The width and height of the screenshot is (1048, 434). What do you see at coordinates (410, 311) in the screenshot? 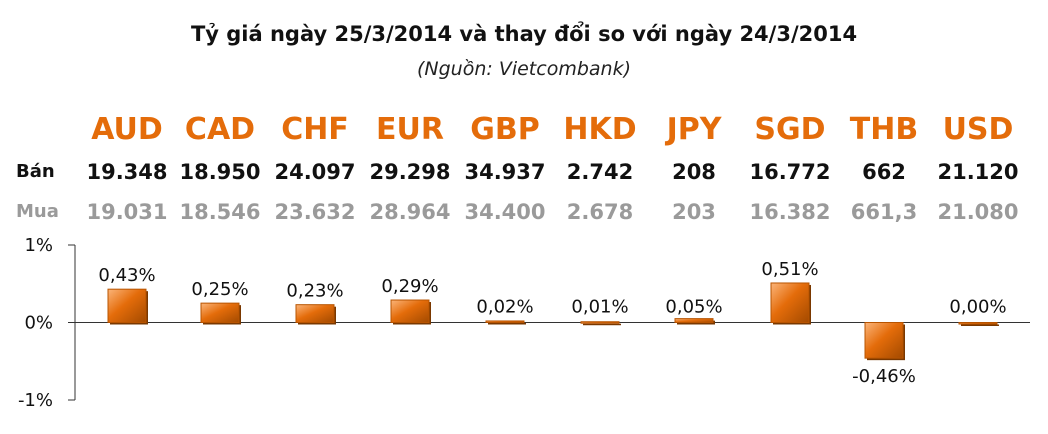
I see `bar-eur` at bounding box center [410, 311].